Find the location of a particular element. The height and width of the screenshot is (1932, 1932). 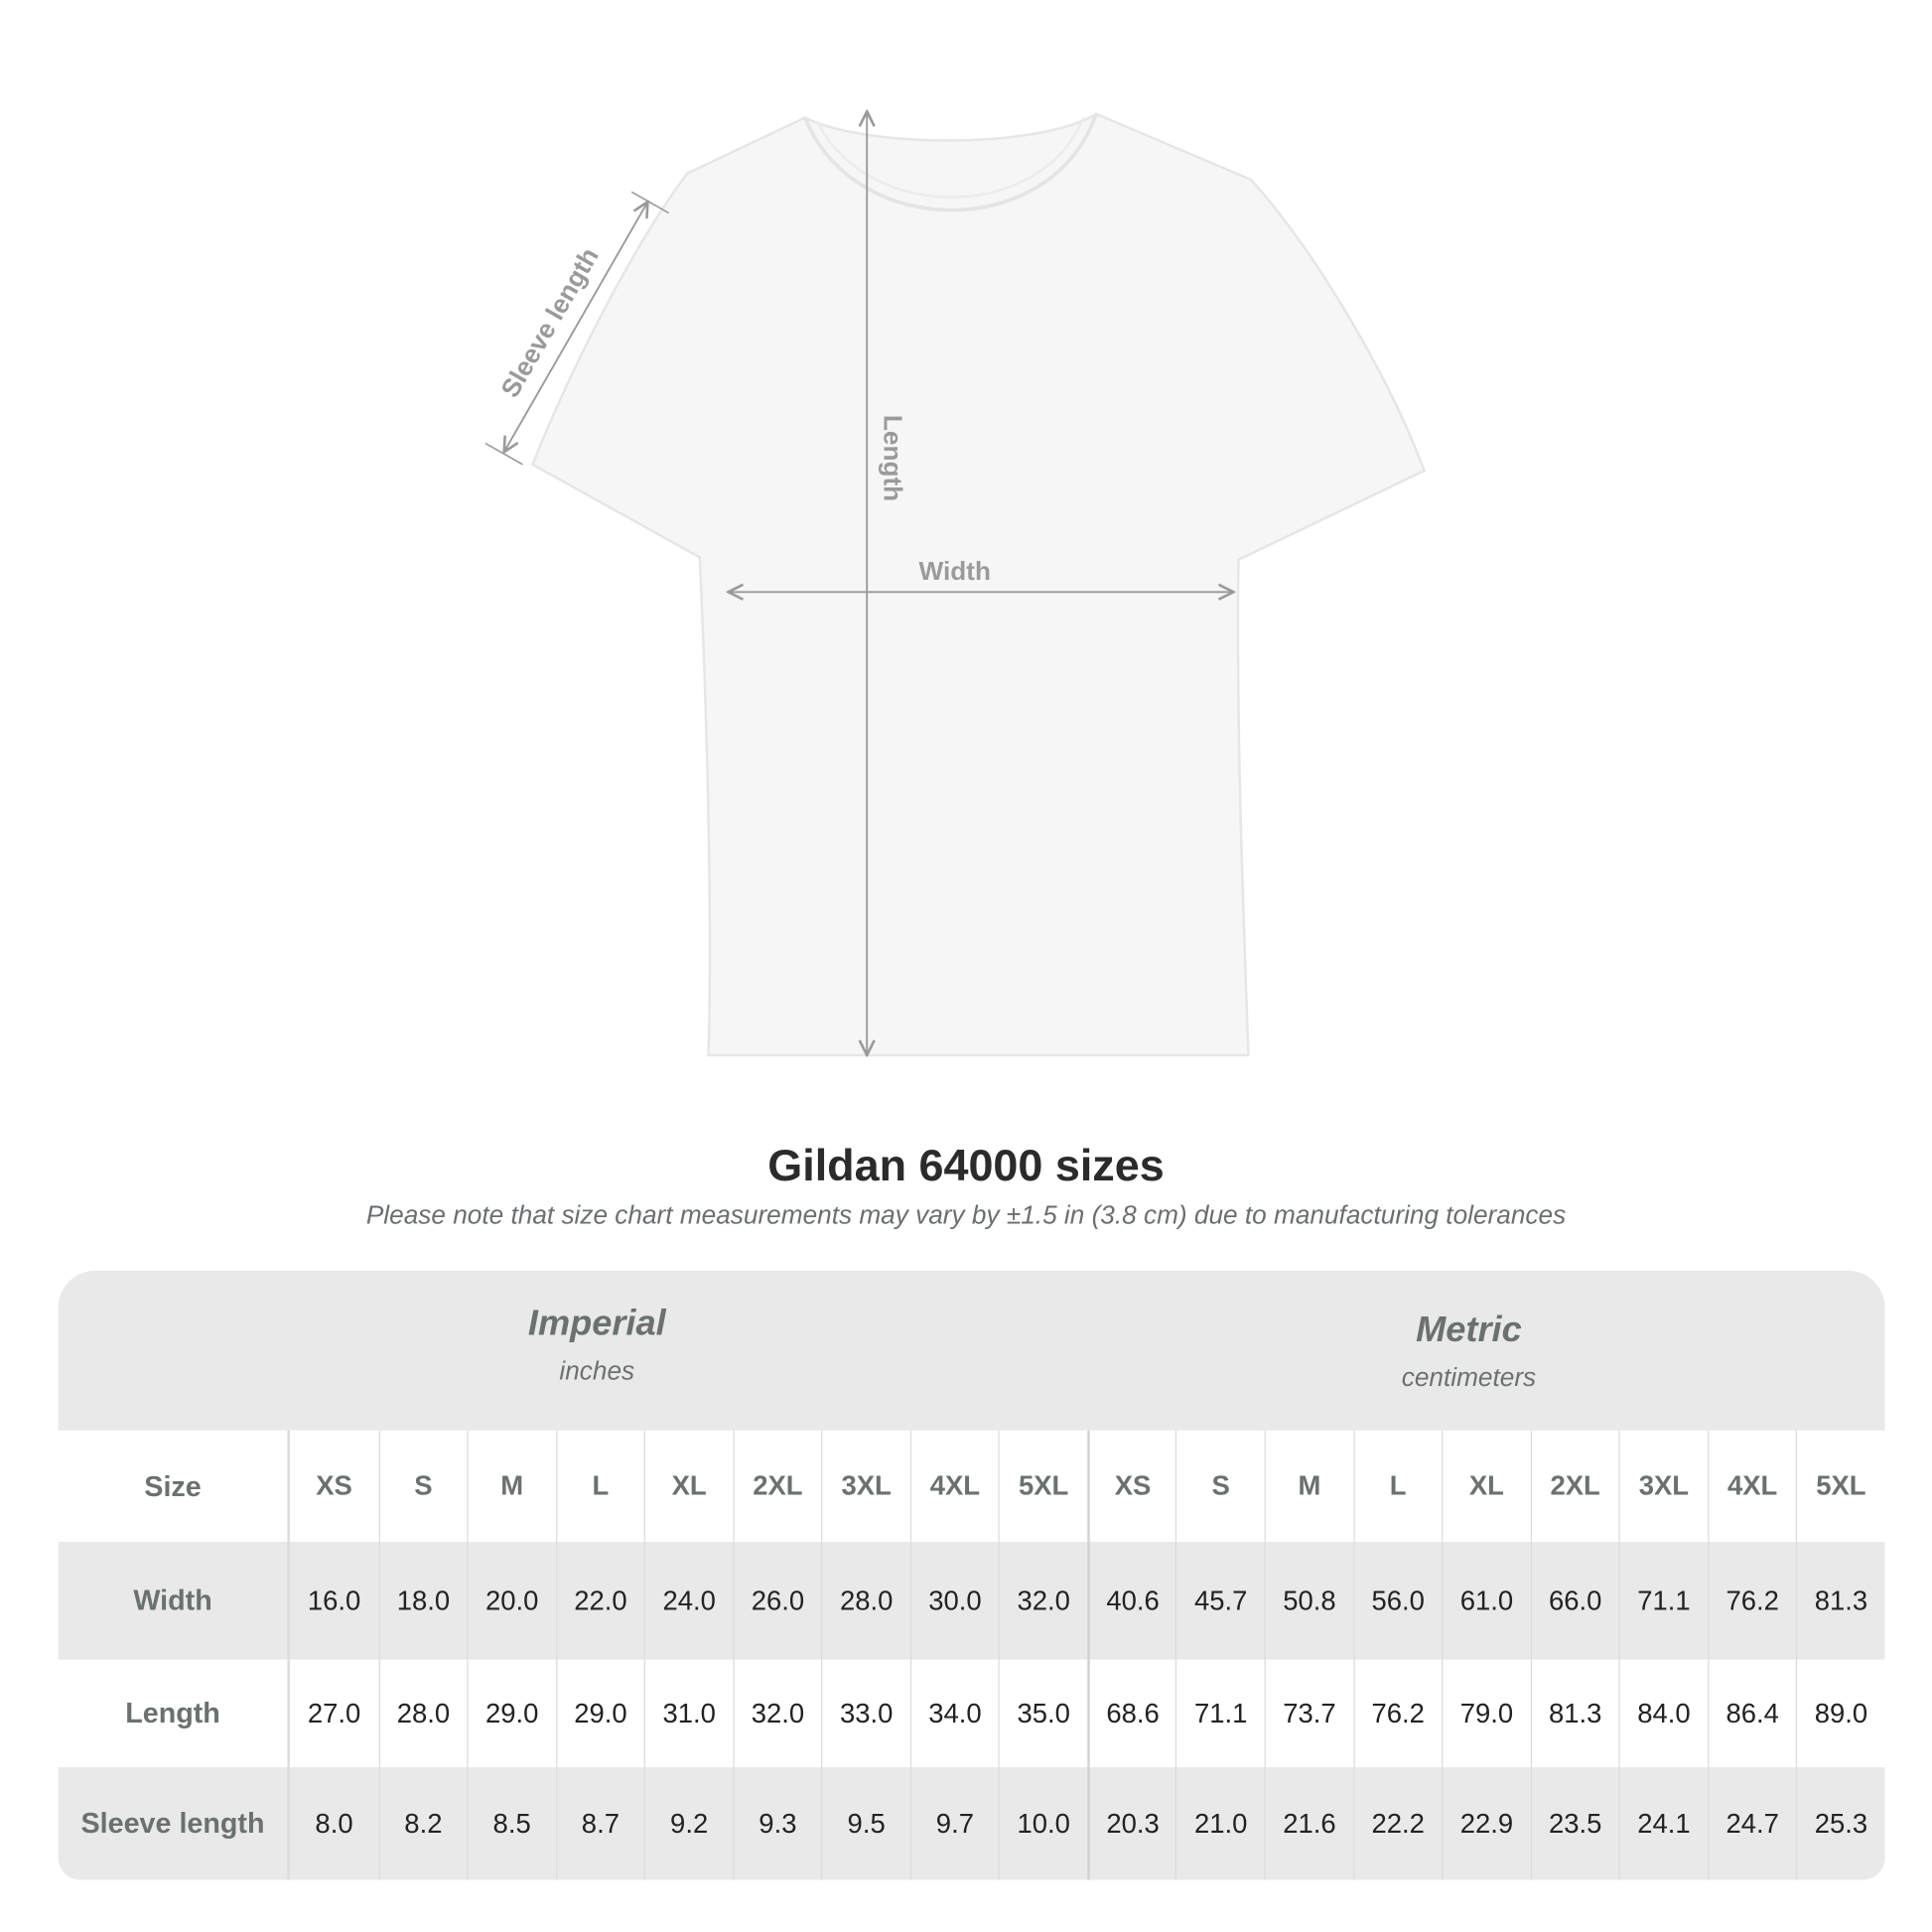

value-cell: 79.0 is located at coordinates (1486, 1714).